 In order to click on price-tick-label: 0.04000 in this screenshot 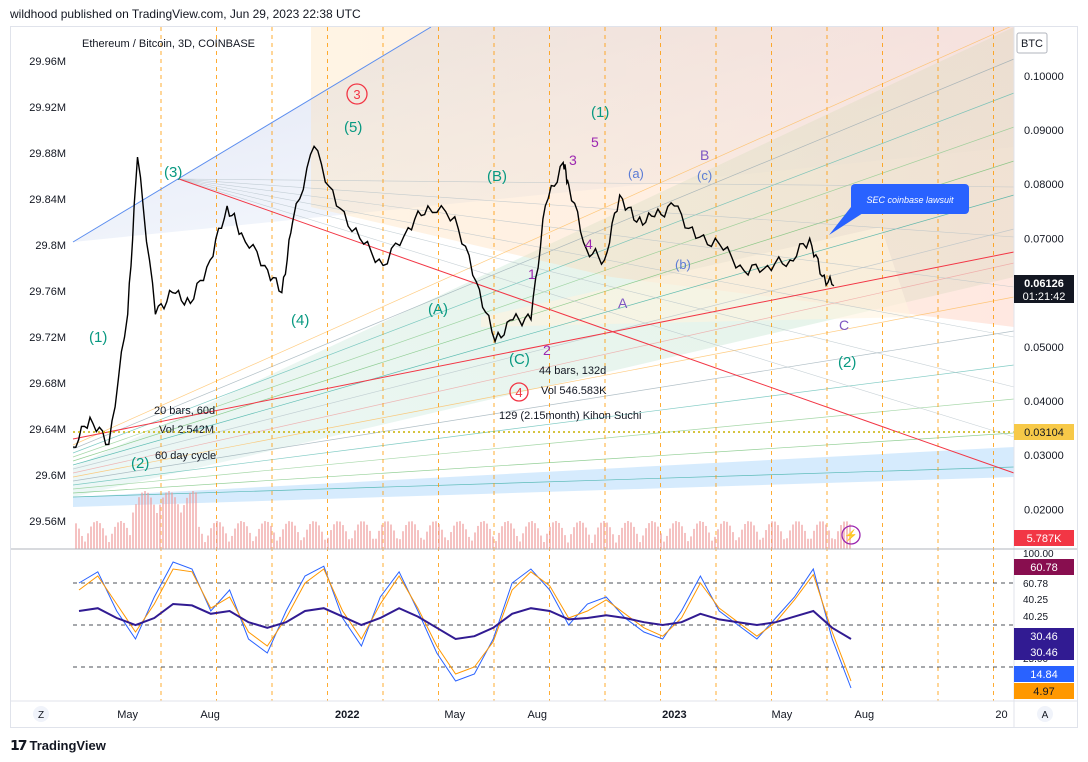, I will do `click(1044, 402)`.